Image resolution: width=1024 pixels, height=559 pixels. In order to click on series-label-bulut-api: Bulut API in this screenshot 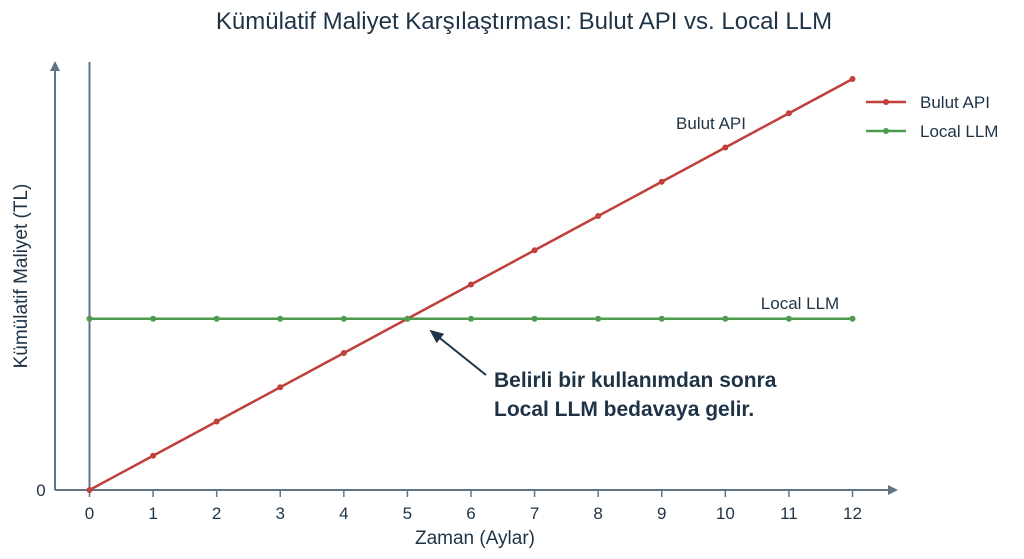, I will do `click(711, 123)`.